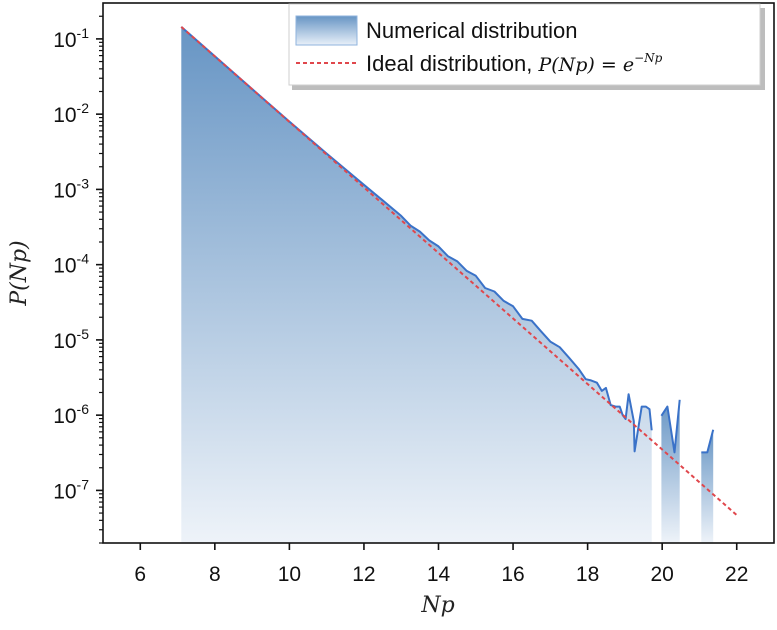  What do you see at coordinates (437, 605) in the screenshot?
I see `x-axis-title: Np` at bounding box center [437, 605].